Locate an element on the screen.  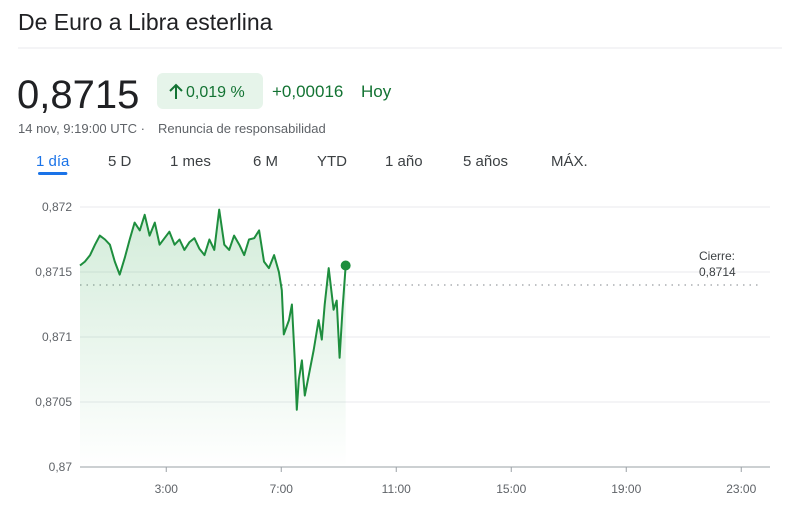
tab: 1 año is located at coordinates (404, 161).